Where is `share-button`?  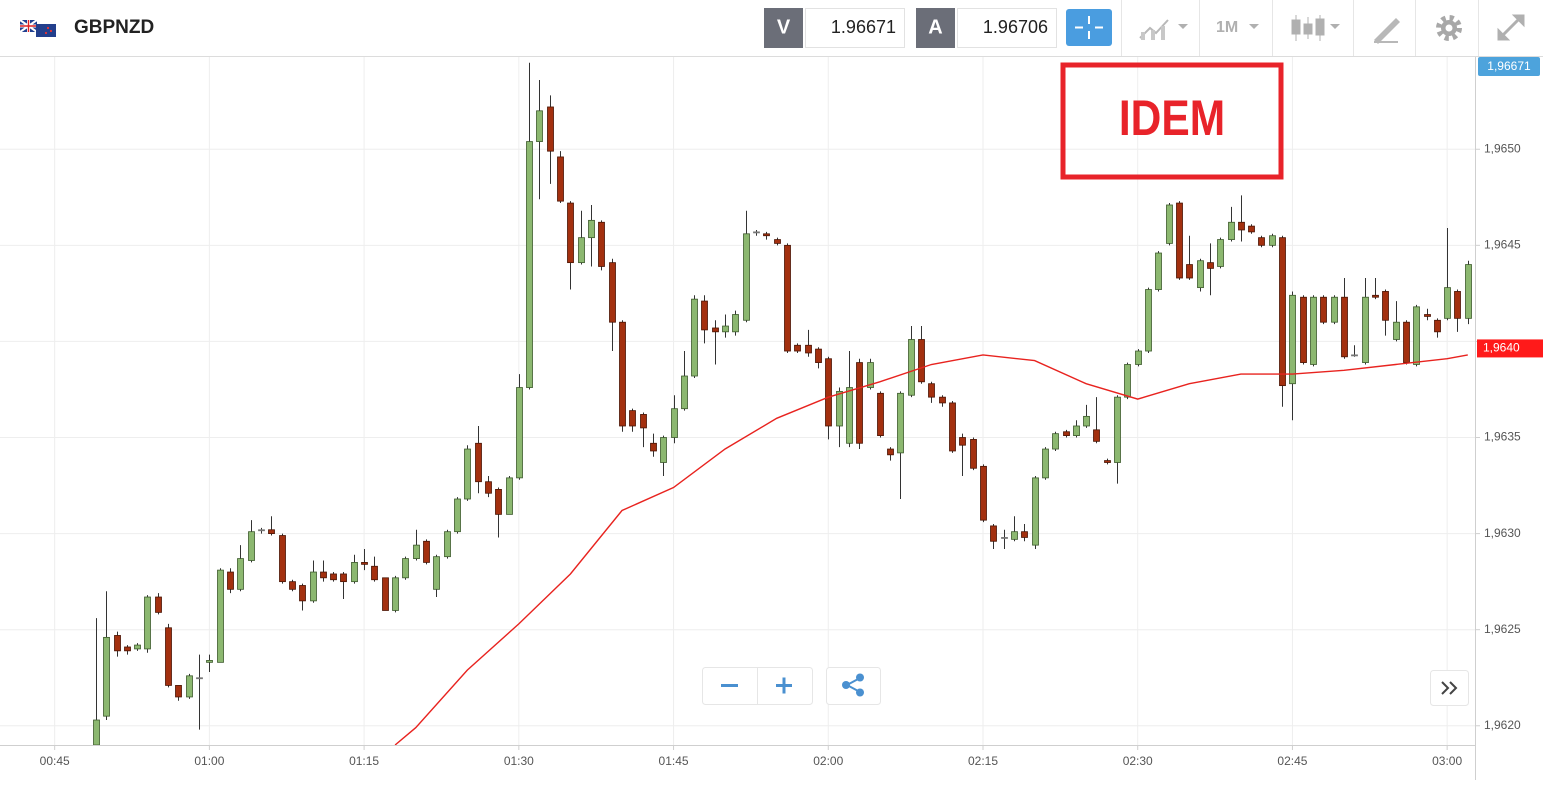
share-button is located at coordinates (853, 686).